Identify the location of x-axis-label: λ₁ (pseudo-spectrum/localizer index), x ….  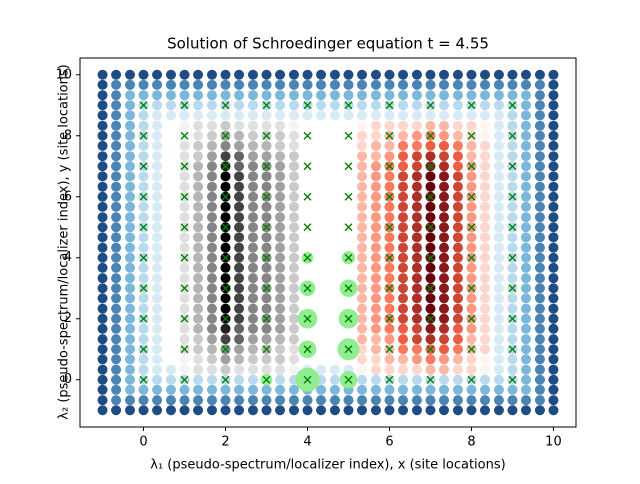
(327, 465).